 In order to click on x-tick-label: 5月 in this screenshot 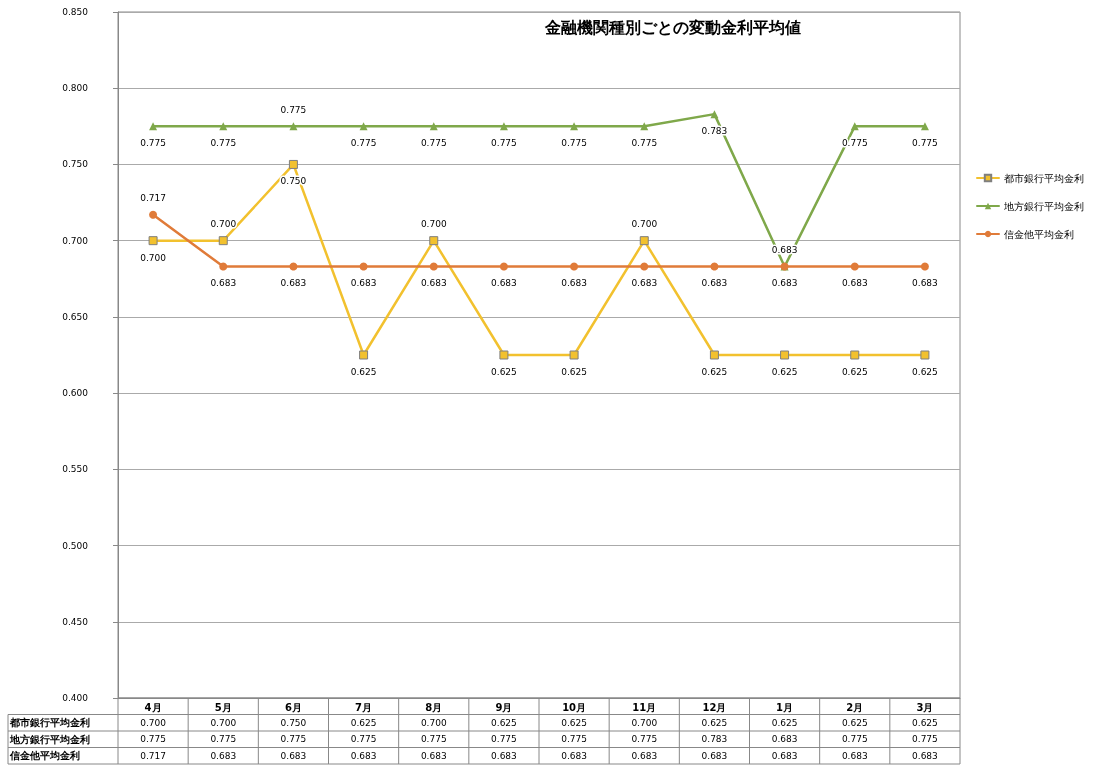, I will do `click(223, 707)`.